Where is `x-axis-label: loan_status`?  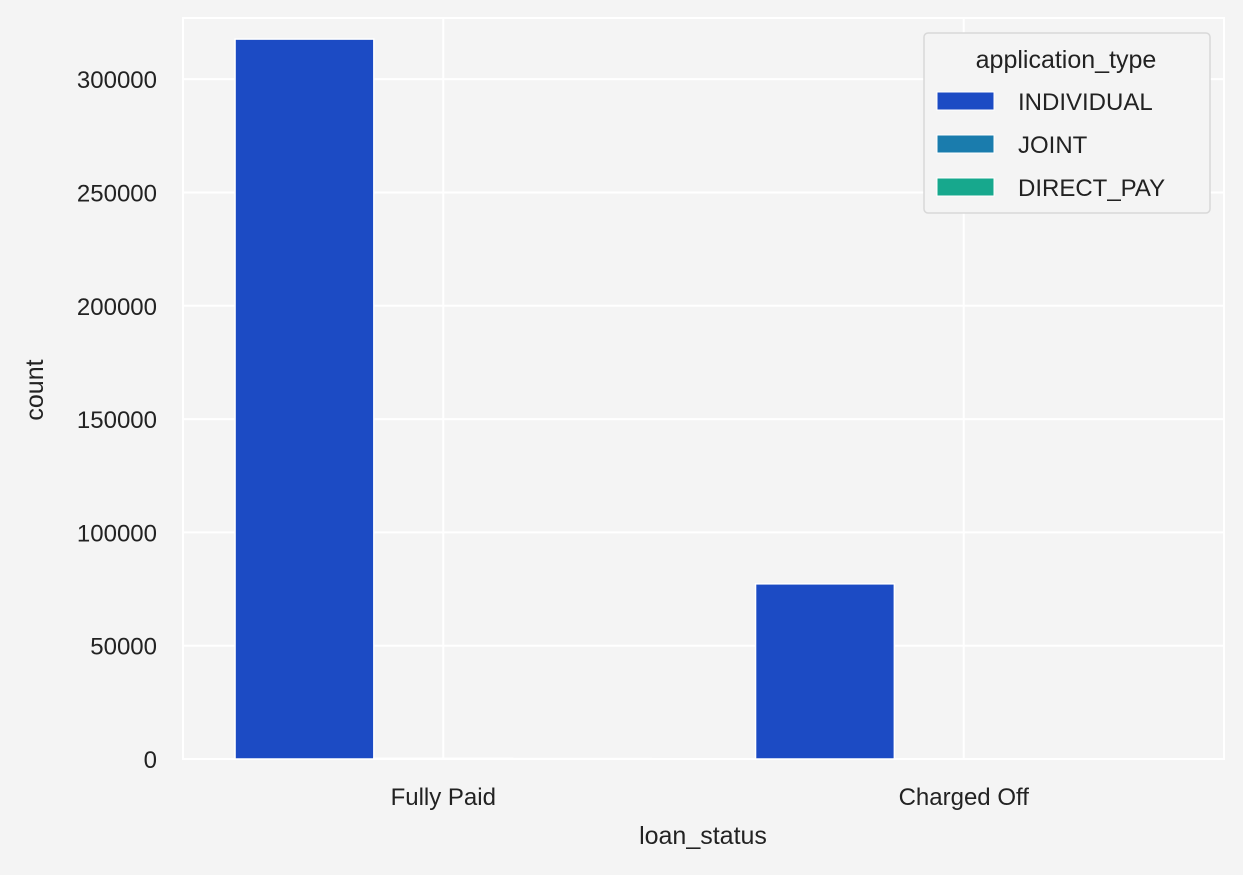
x-axis-label: loan_status is located at coordinates (703, 836).